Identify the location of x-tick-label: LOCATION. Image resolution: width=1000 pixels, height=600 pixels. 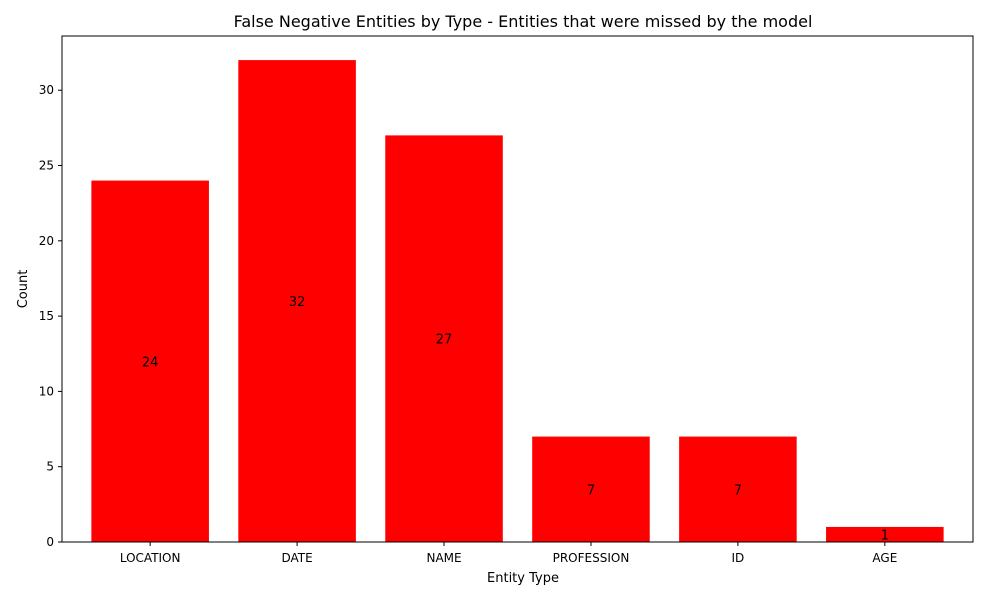
(150, 558).